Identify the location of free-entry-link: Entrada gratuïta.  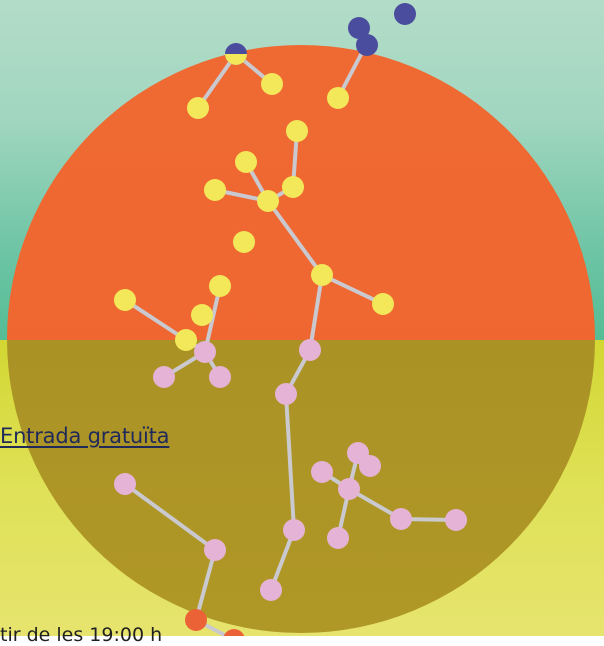
(85, 436).